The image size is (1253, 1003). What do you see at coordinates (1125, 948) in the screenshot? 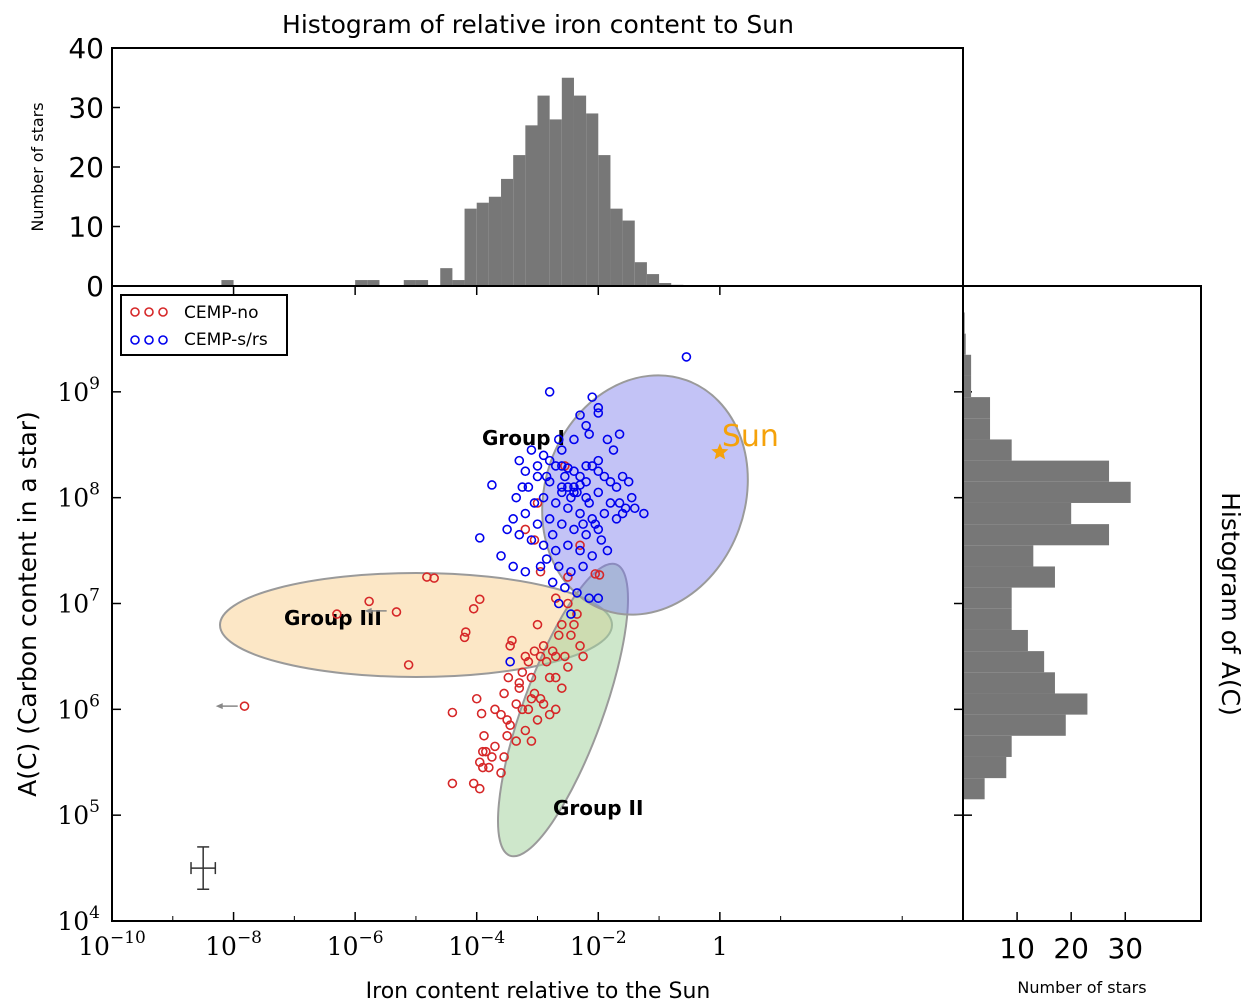
I see `right-histogram-xtick-label: 30` at bounding box center [1125, 948].